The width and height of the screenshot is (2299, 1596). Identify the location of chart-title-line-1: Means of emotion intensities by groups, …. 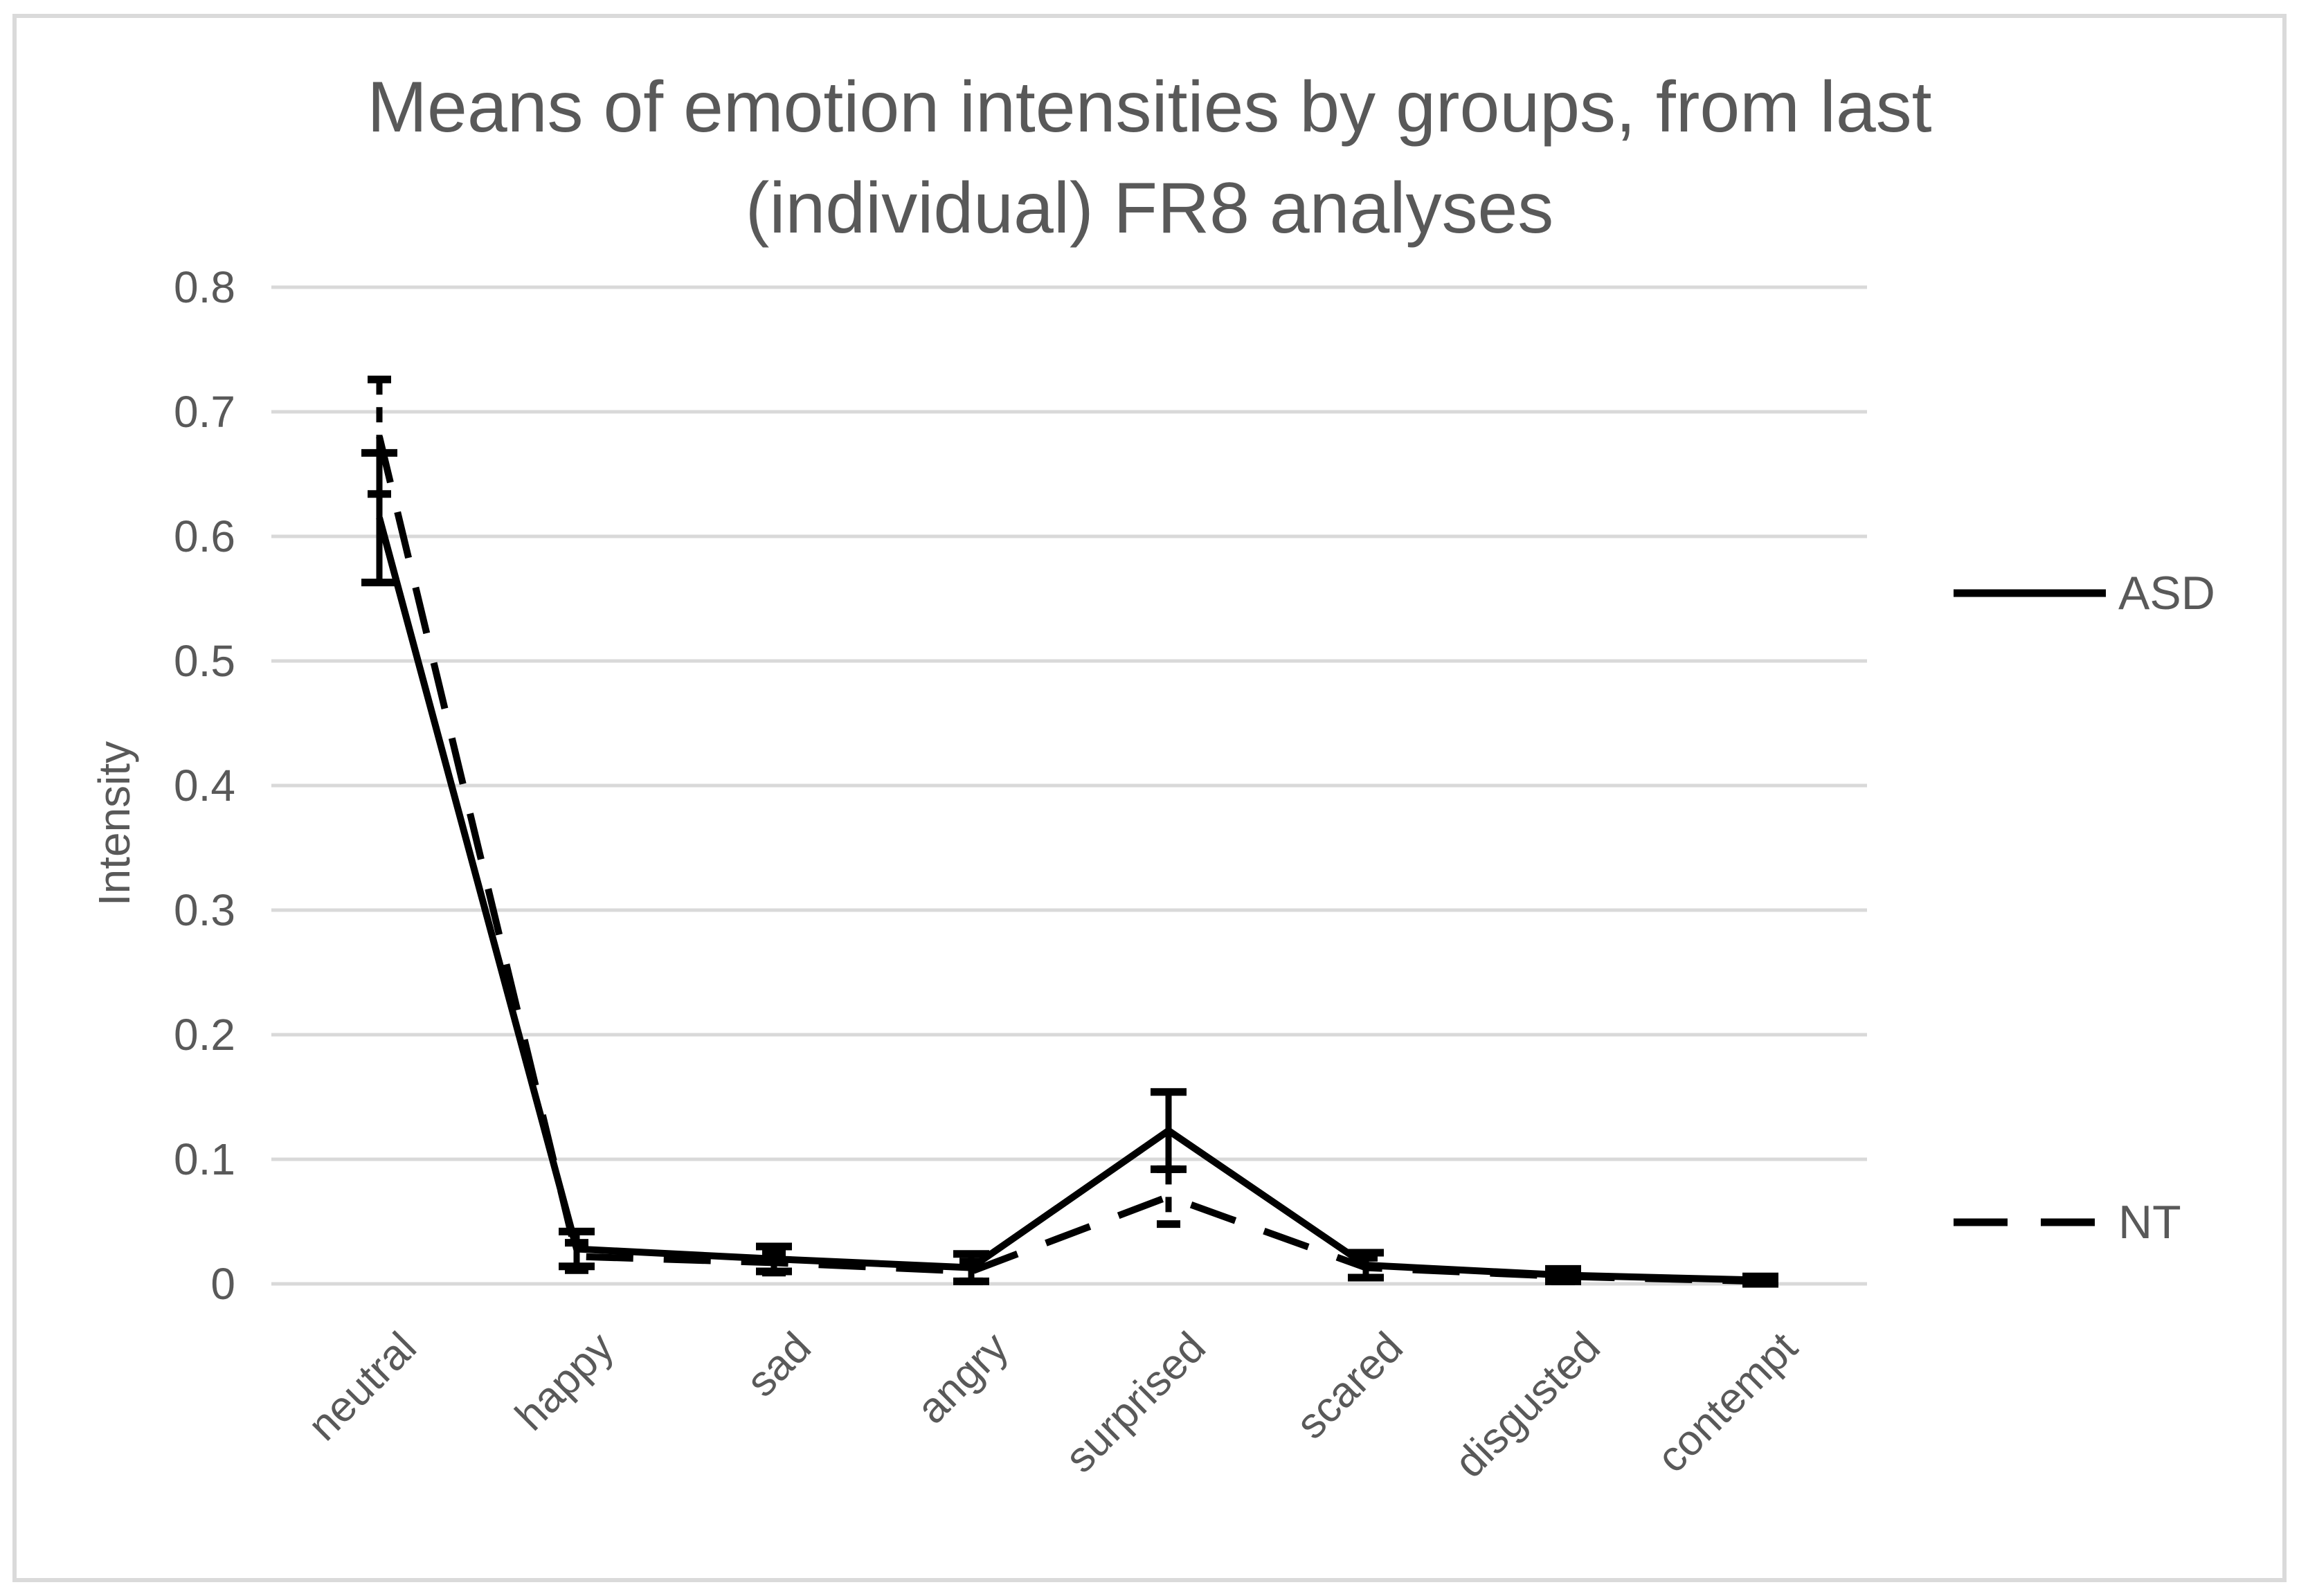
(1149, 107).